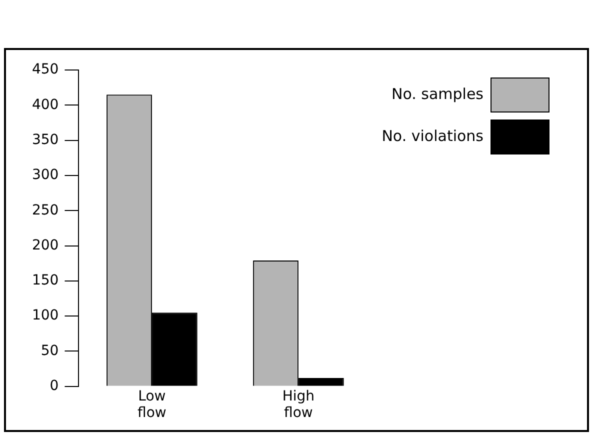 This screenshot has height=437, width=600. What do you see at coordinates (45, 280) in the screenshot?
I see `y-tick-label: 150` at bounding box center [45, 280].